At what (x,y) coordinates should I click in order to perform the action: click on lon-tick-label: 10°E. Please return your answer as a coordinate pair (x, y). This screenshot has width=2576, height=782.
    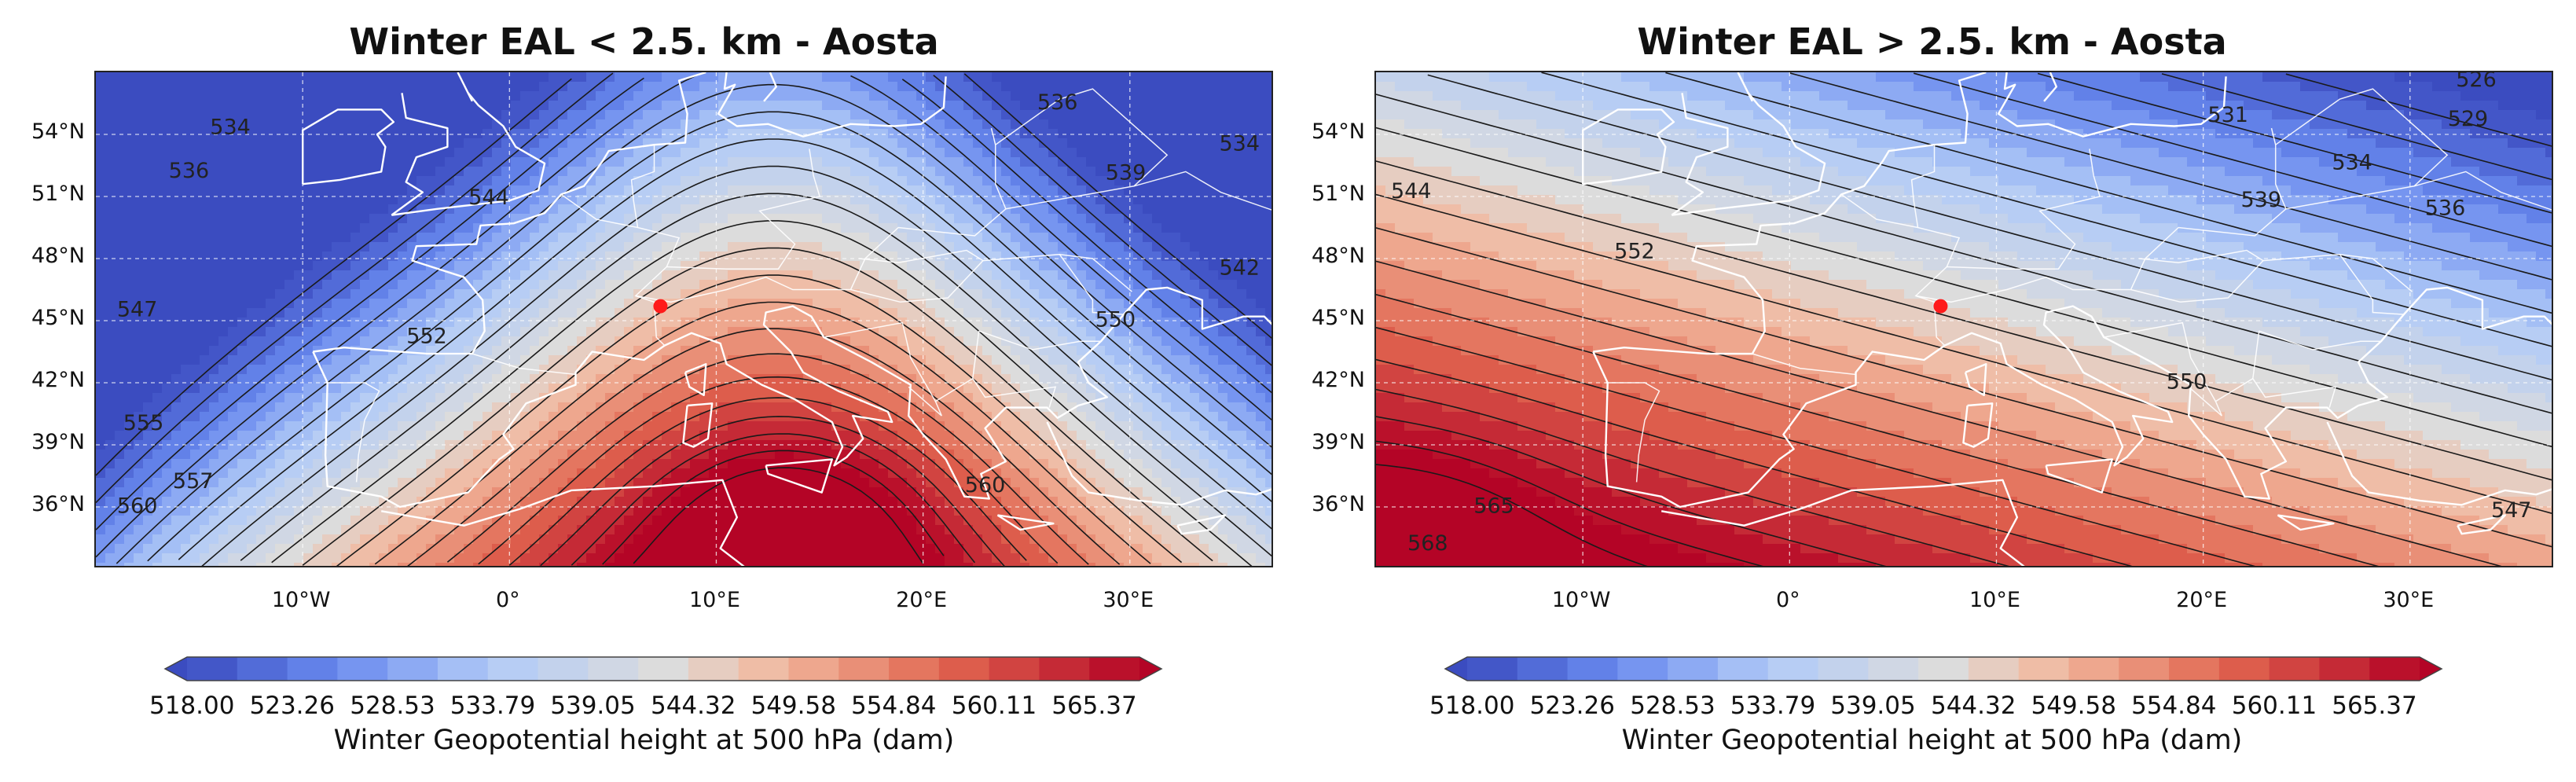
    Looking at the image, I should click on (714, 600).